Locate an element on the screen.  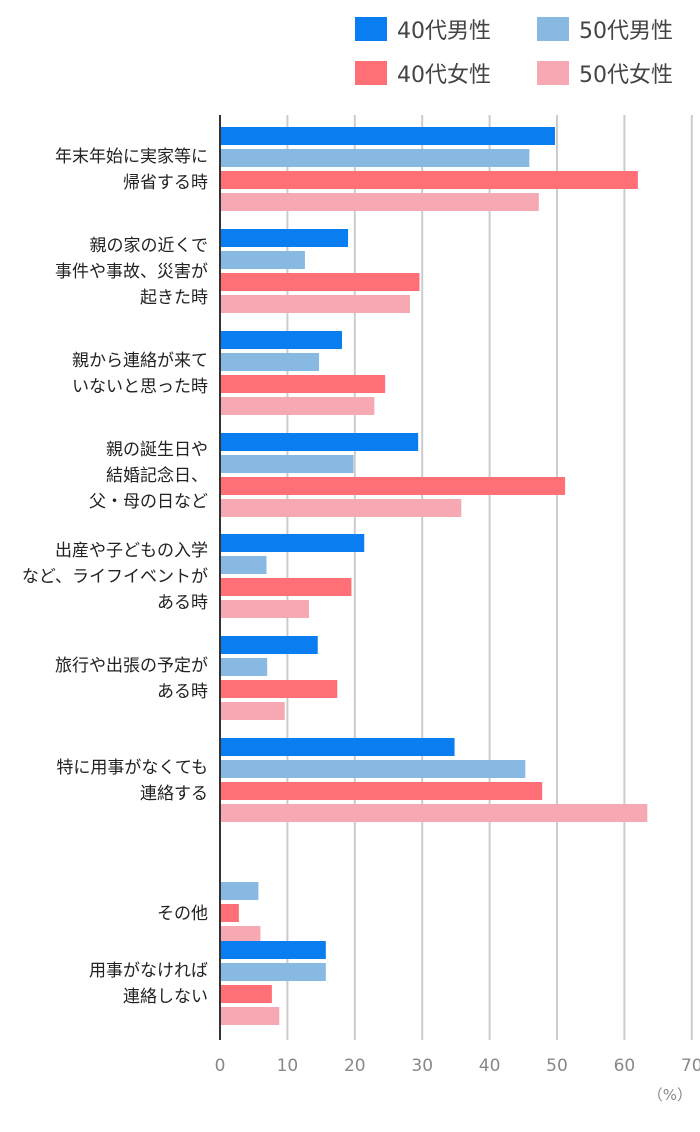
x-tick-label: 0 is located at coordinates (220, 1066).